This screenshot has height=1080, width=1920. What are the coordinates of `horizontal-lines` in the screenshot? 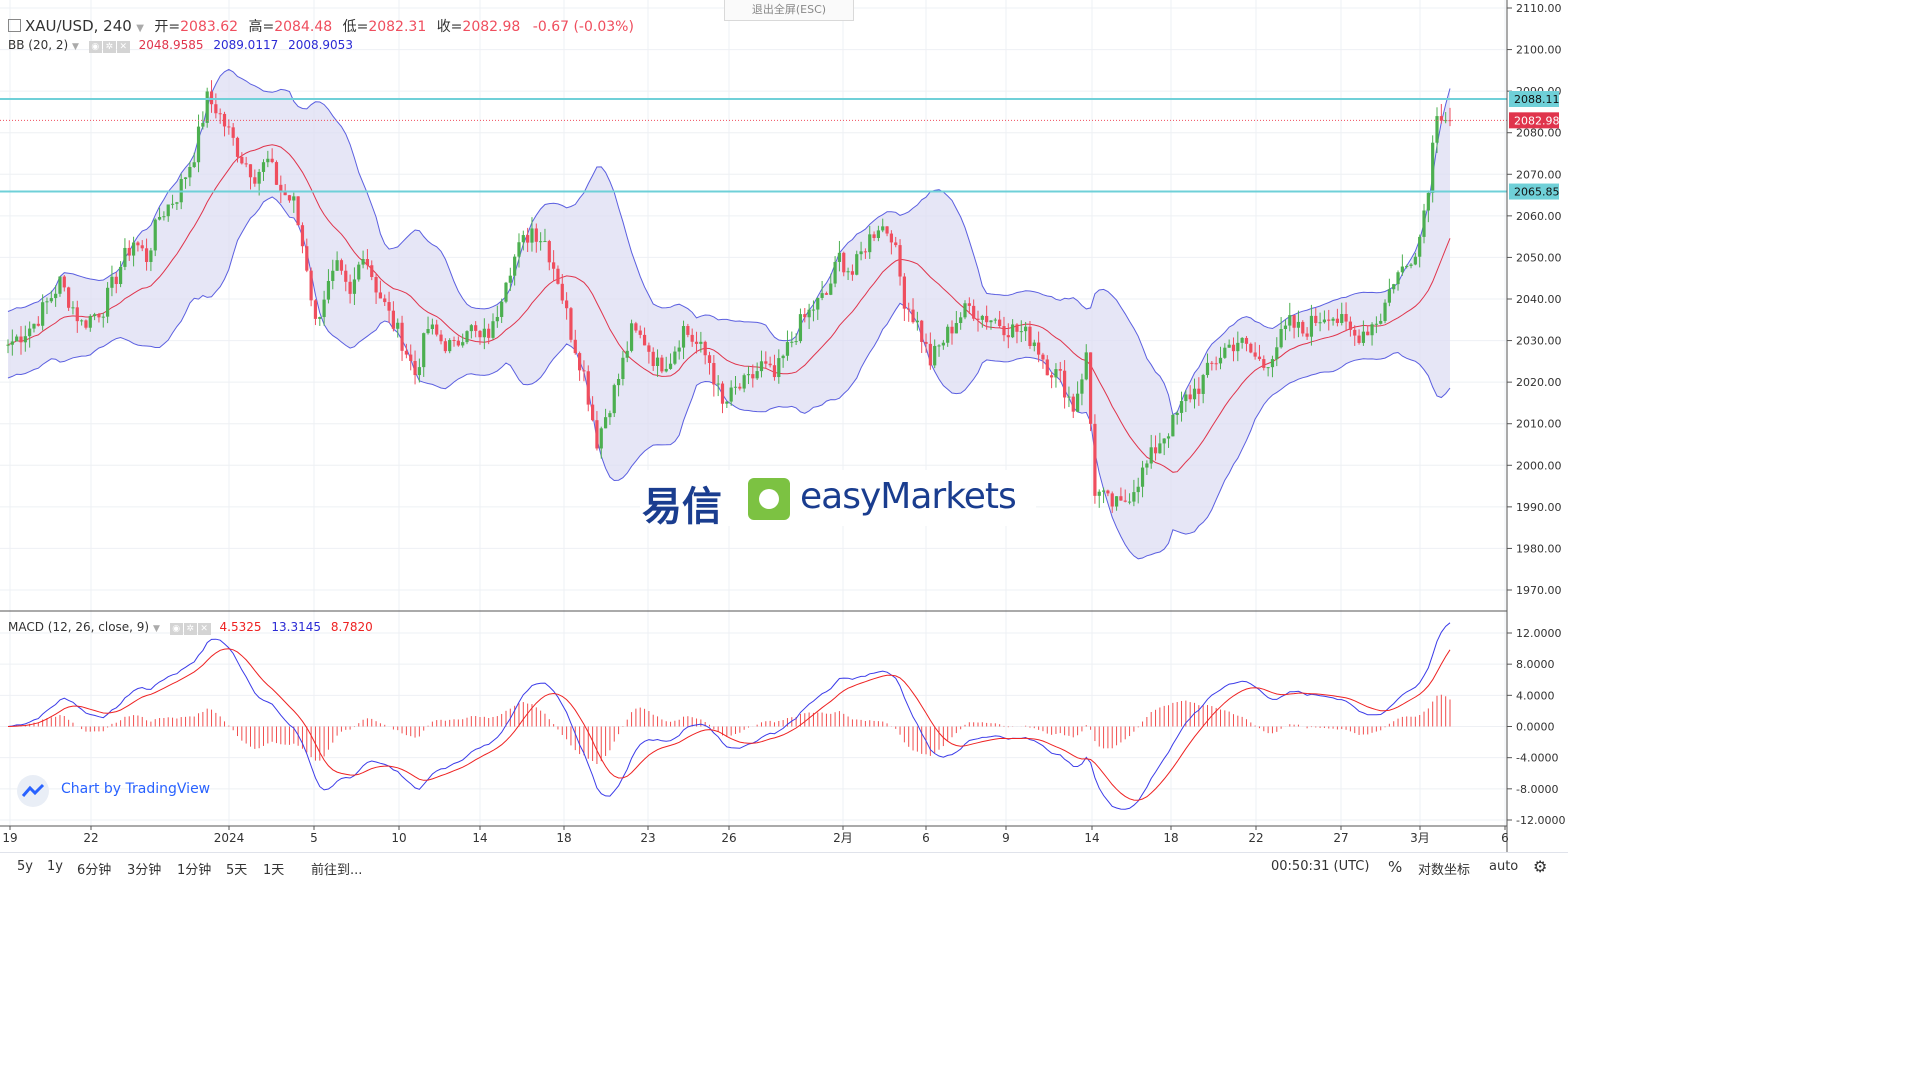 It's located at (753, 145).